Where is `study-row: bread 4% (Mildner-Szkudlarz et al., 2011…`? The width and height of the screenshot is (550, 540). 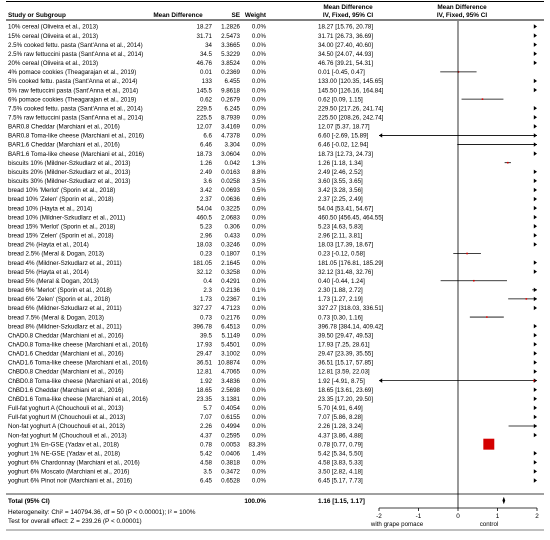 study-row: bread 4% (Mildner-Szkudlarz et al., 2011… is located at coordinates (272, 263).